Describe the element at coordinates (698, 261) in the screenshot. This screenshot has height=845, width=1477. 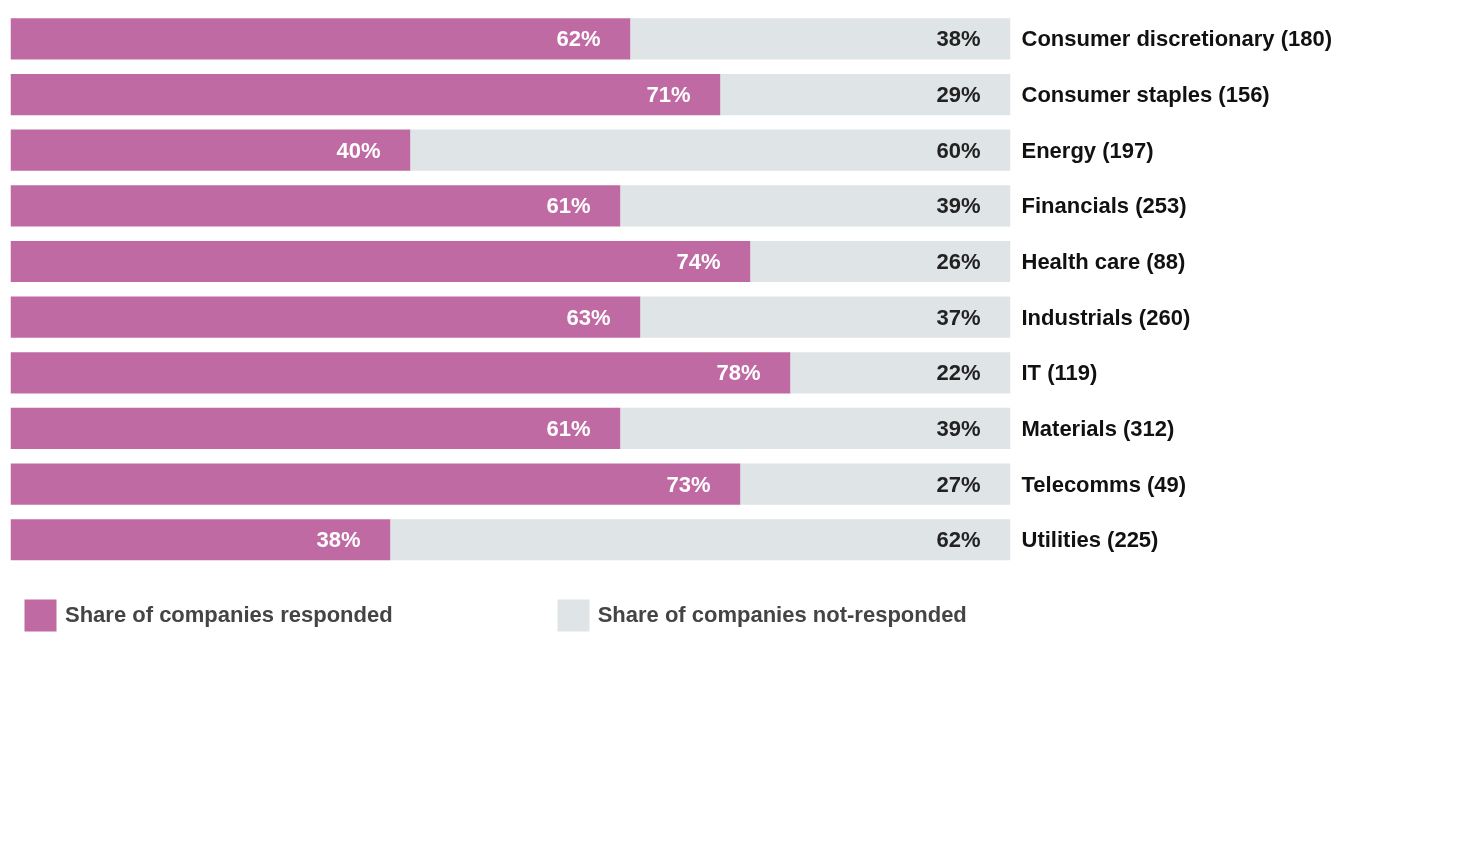
I see `data-label: 74%` at that location.